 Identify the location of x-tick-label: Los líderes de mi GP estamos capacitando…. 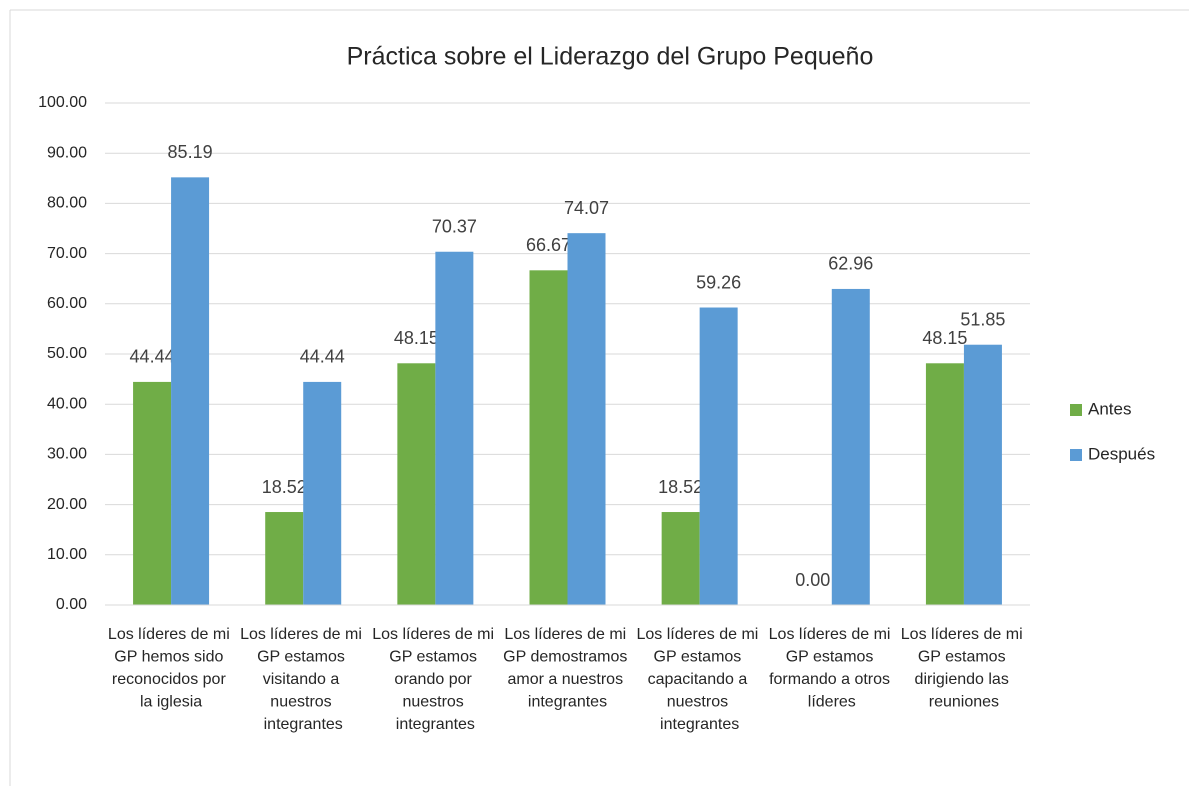
(700, 679).